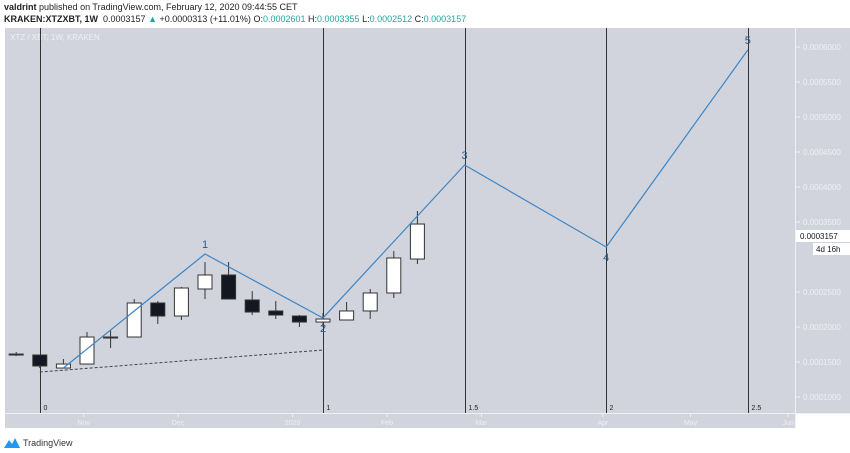 The width and height of the screenshot is (850, 453). Describe the element at coordinates (181, 361) in the screenshot. I see `dashed-trendline` at that location.